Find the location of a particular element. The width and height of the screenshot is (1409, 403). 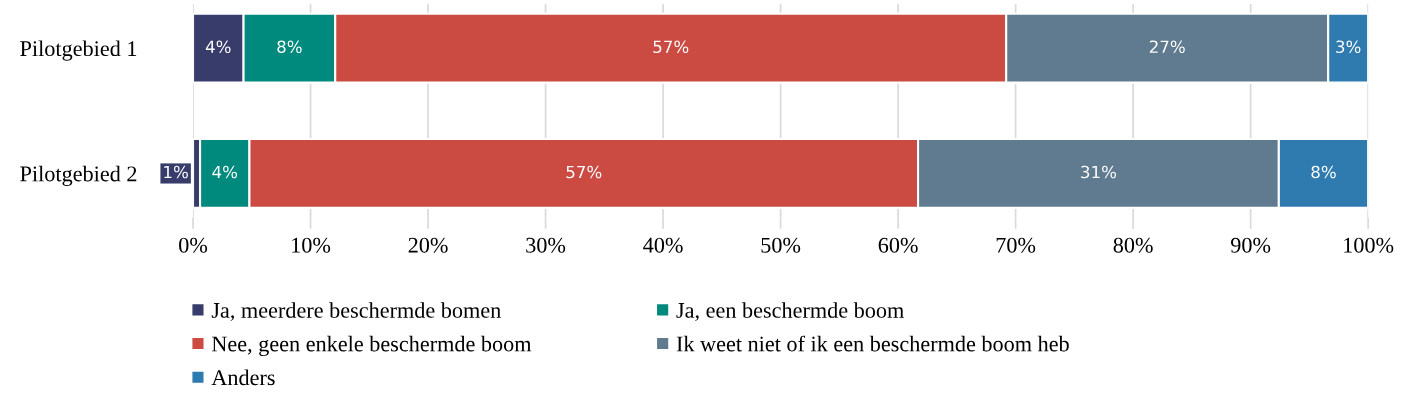

data-label: 3% is located at coordinates (1348, 47).